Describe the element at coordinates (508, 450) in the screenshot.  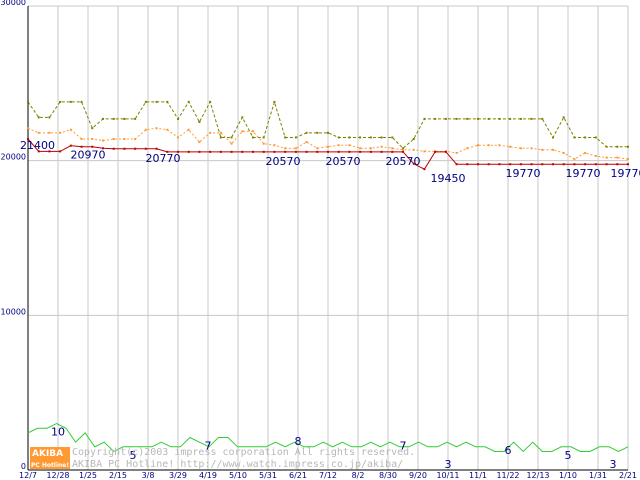
I see `shop-count-label: 6` at that location.